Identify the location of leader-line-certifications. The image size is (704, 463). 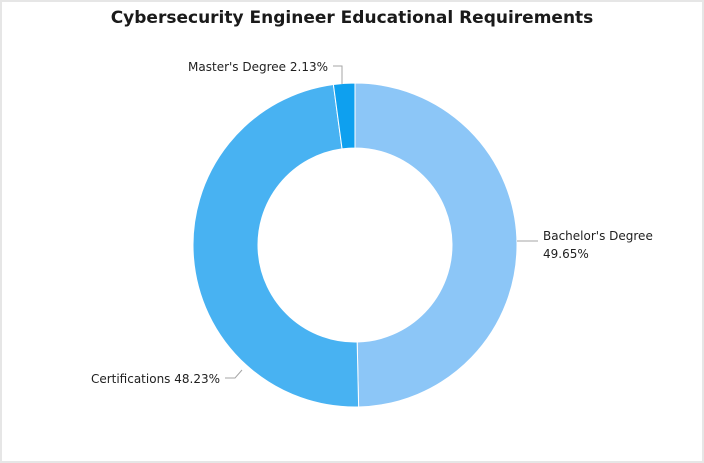
(234, 374).